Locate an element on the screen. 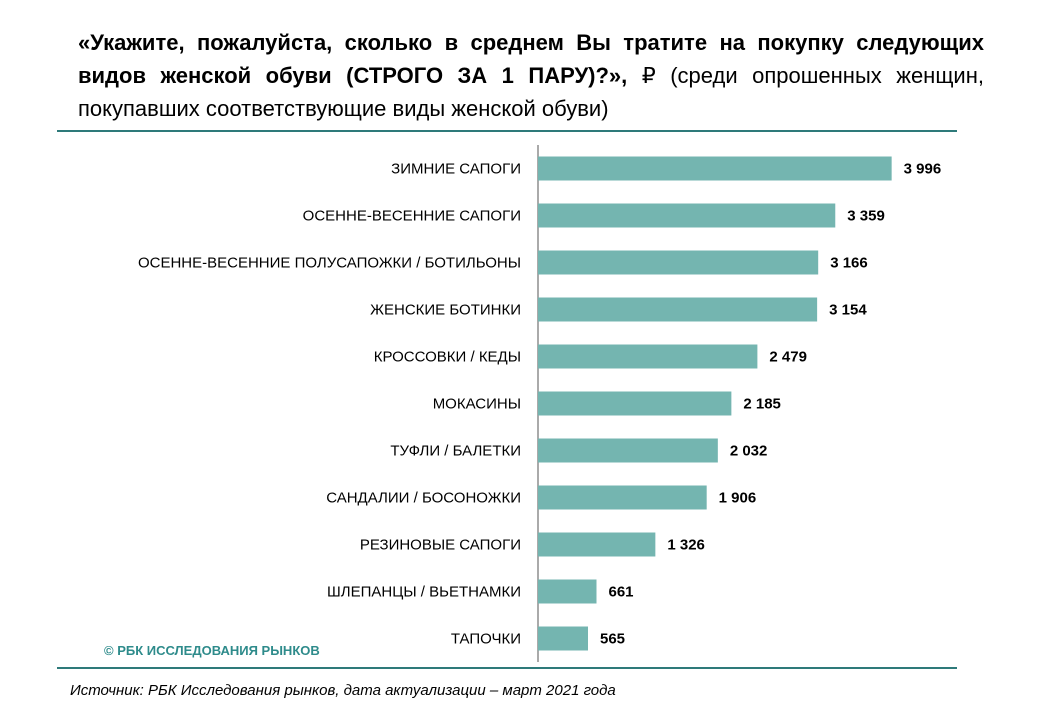 The image size is (1056, 706). value-label: 2 479 is located at coordinates (788, 357).